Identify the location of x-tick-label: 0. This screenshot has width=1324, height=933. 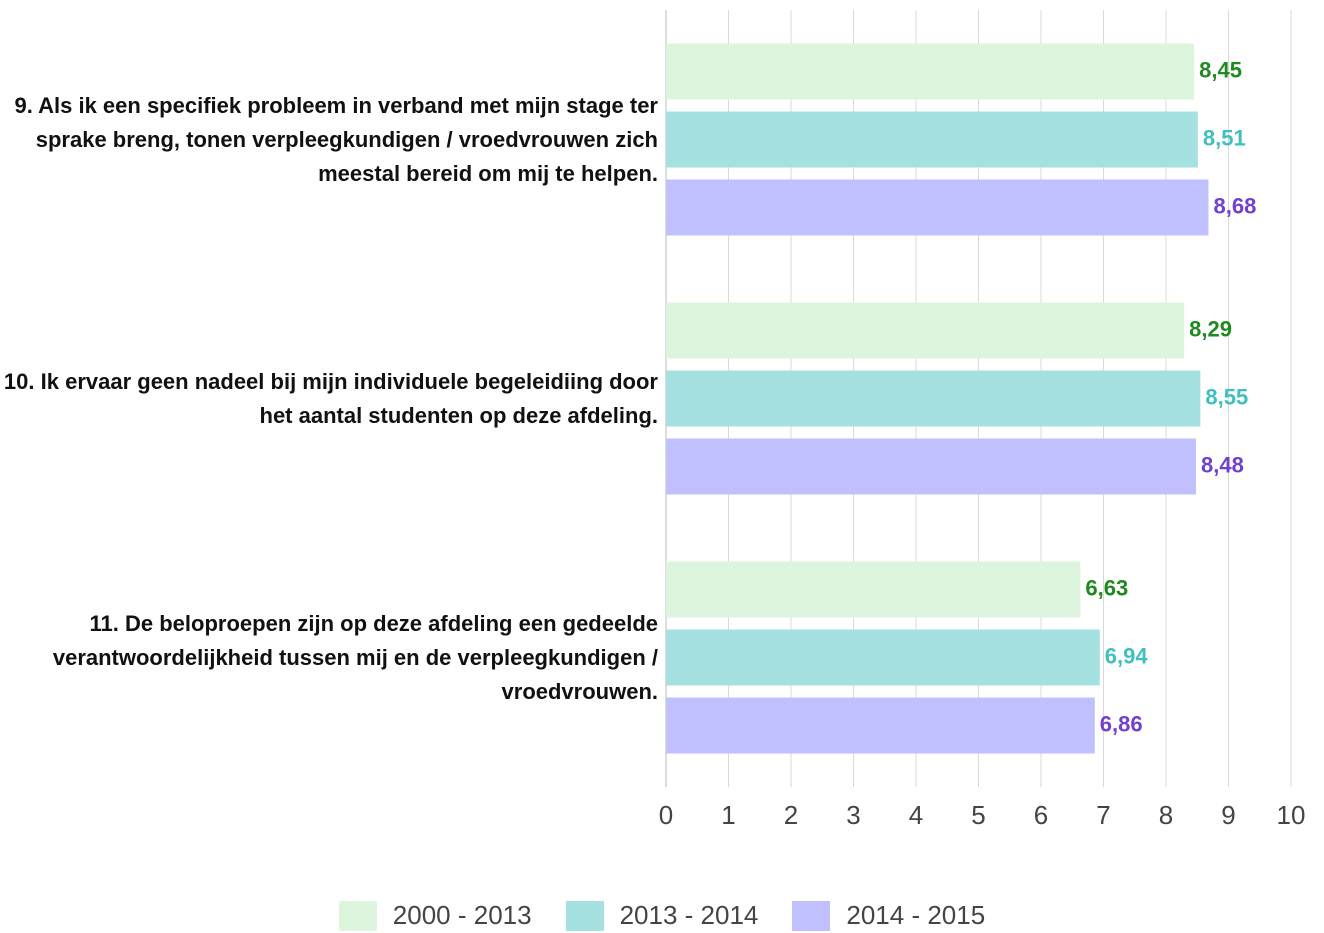
(666, 815).